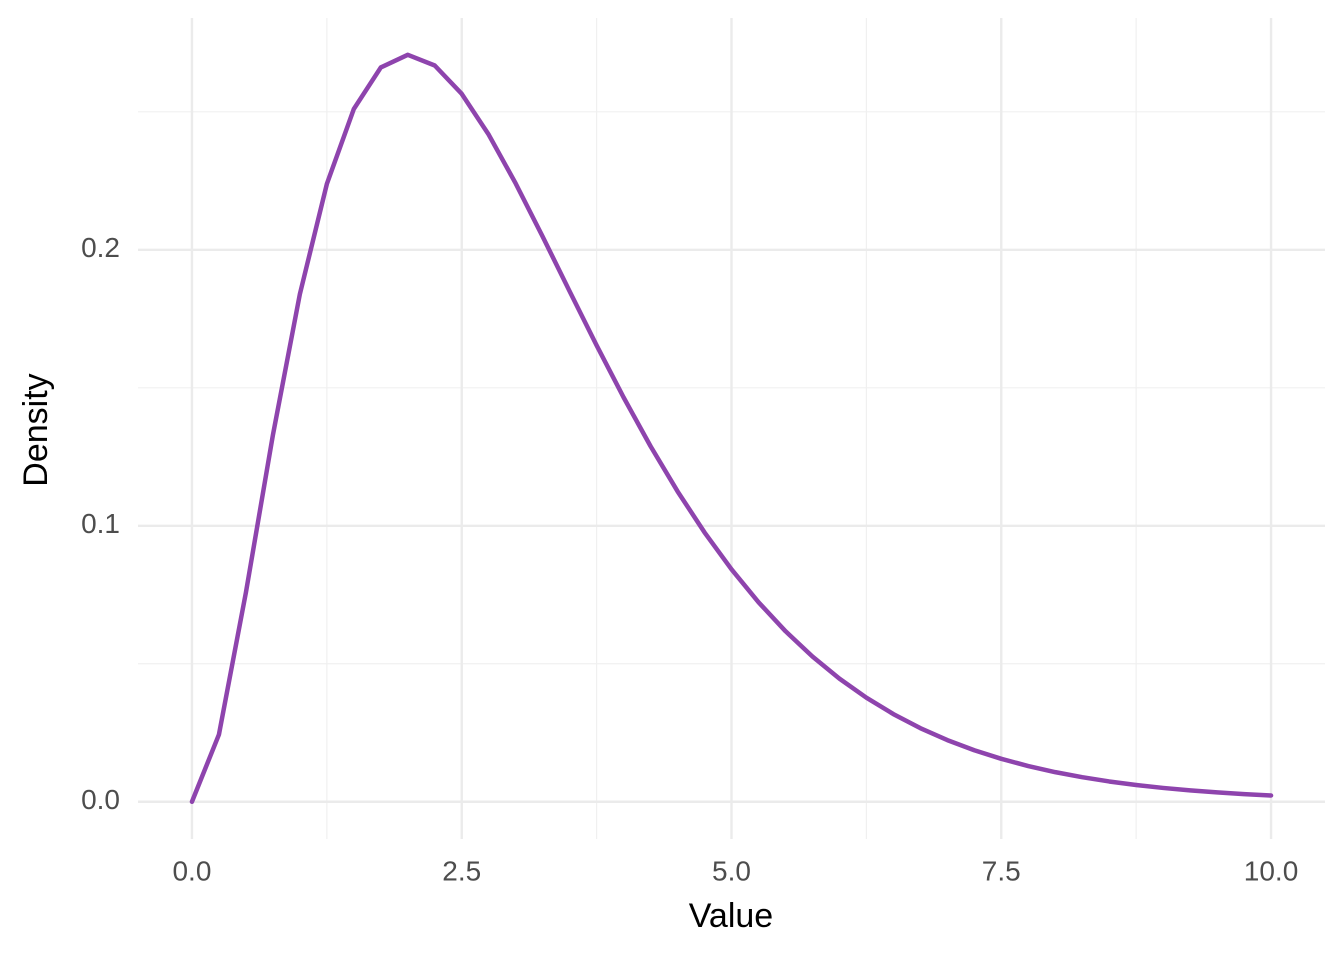 Image resolution: width=1344 pixels, height=960 pixels. What do you see at coordinates (731, 870) in the screenshot?
I see `x-tick-label: 5.0` at bounding box center [731, 870].